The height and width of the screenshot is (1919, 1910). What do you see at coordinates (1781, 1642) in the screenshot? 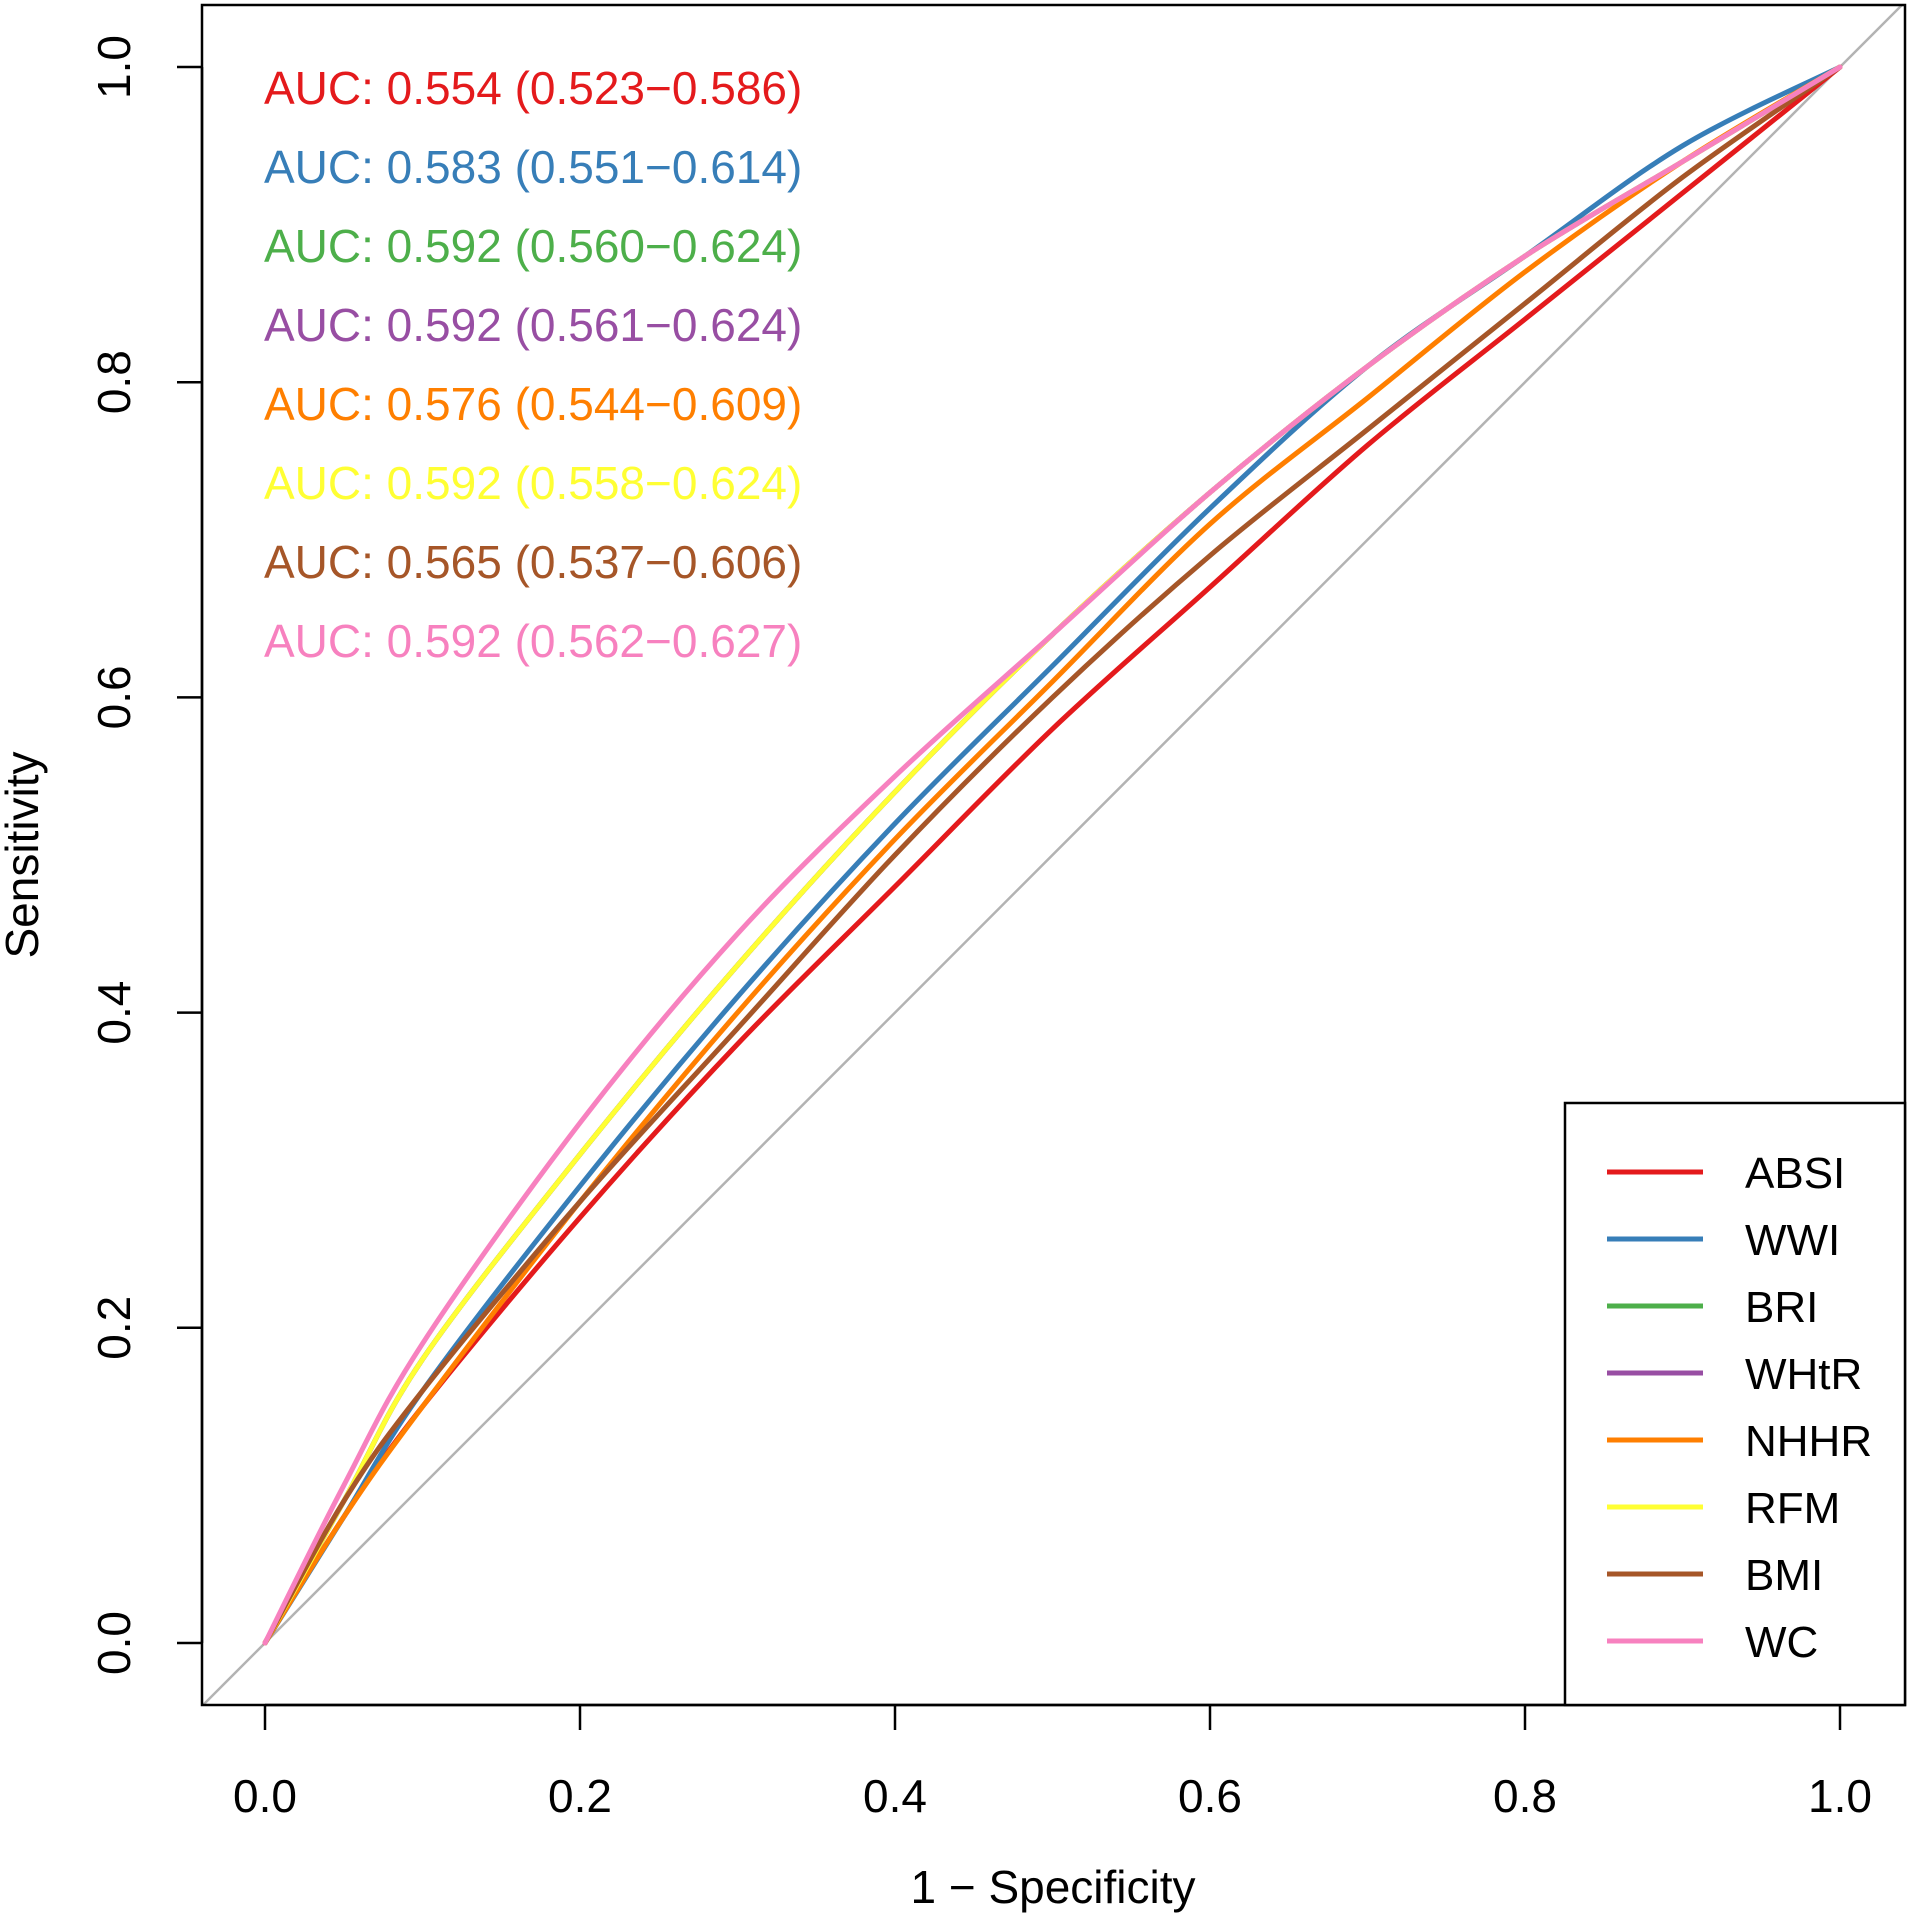
I see `legend-label-wc: WC` at bounding box center [1781, 1642].